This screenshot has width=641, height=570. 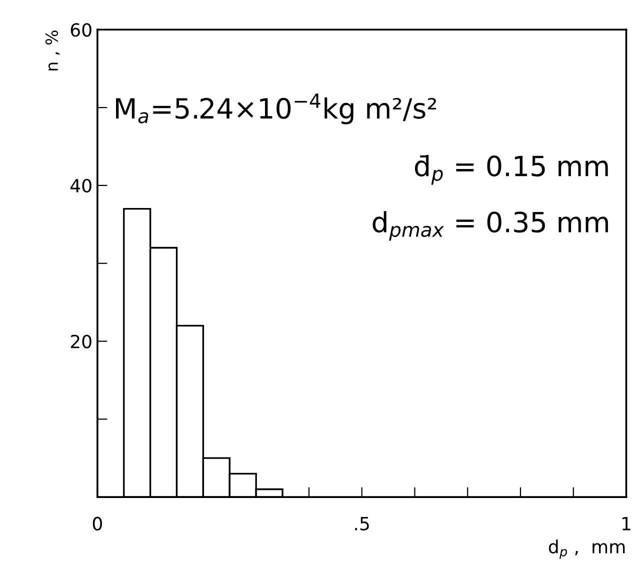 What do you see at coordinates (97, 523) in the screenshot?
I see `x-tick-label: 0` at bounding box center [97, 523].